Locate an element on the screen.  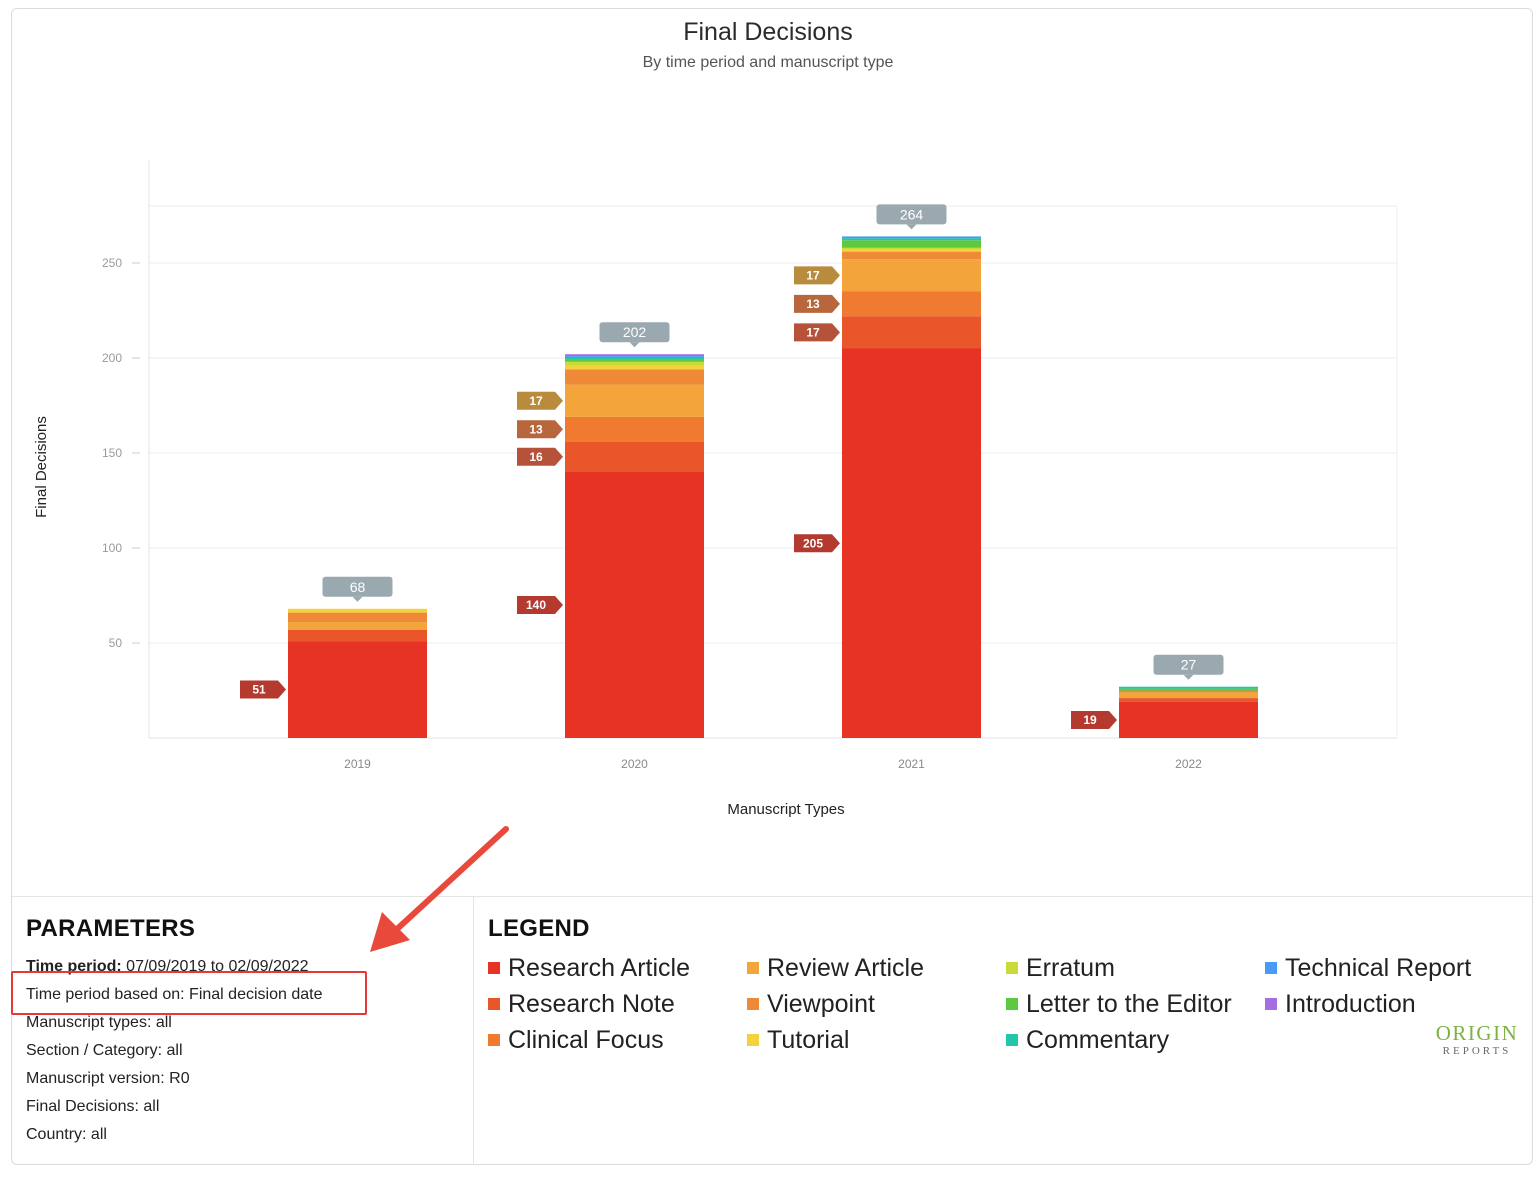
highlight-box is located at coordinates (189, 993).